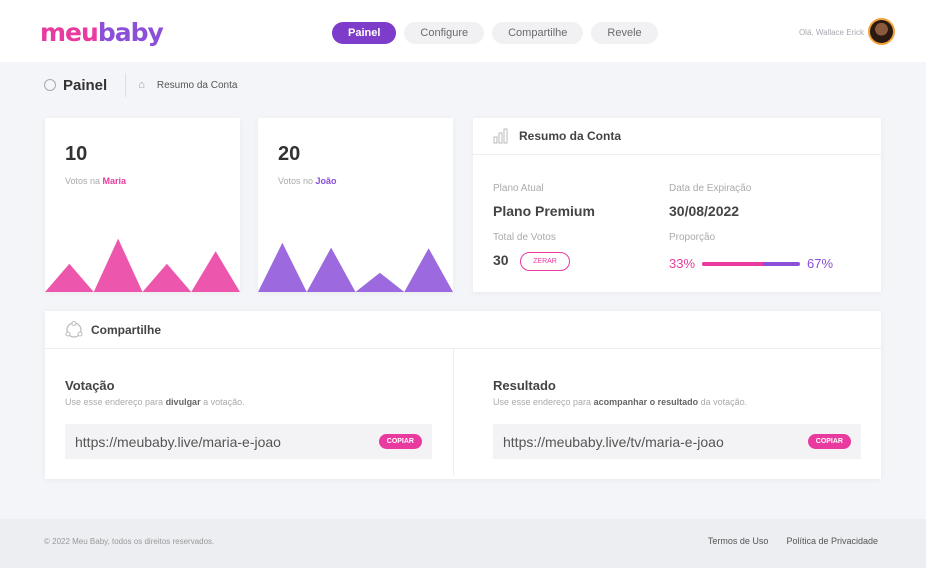 This screenshot has width=926, height=568. Describe the element at coordinates (723, 402) in the screenshot. I see `result-desc-post: da votação.` at that location.